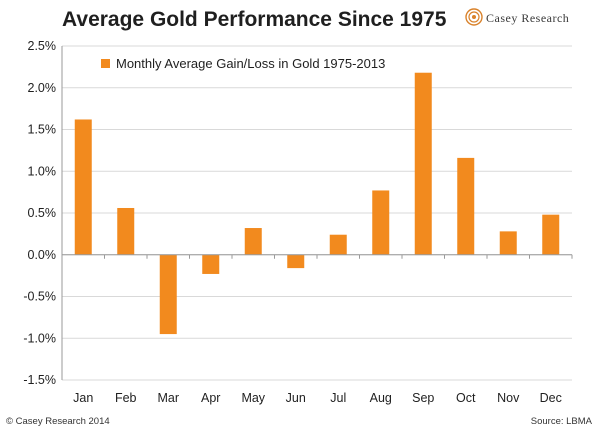 The width and height of the screenshot is (600, 431). I want to click on bar-jan, so click(83, 187).